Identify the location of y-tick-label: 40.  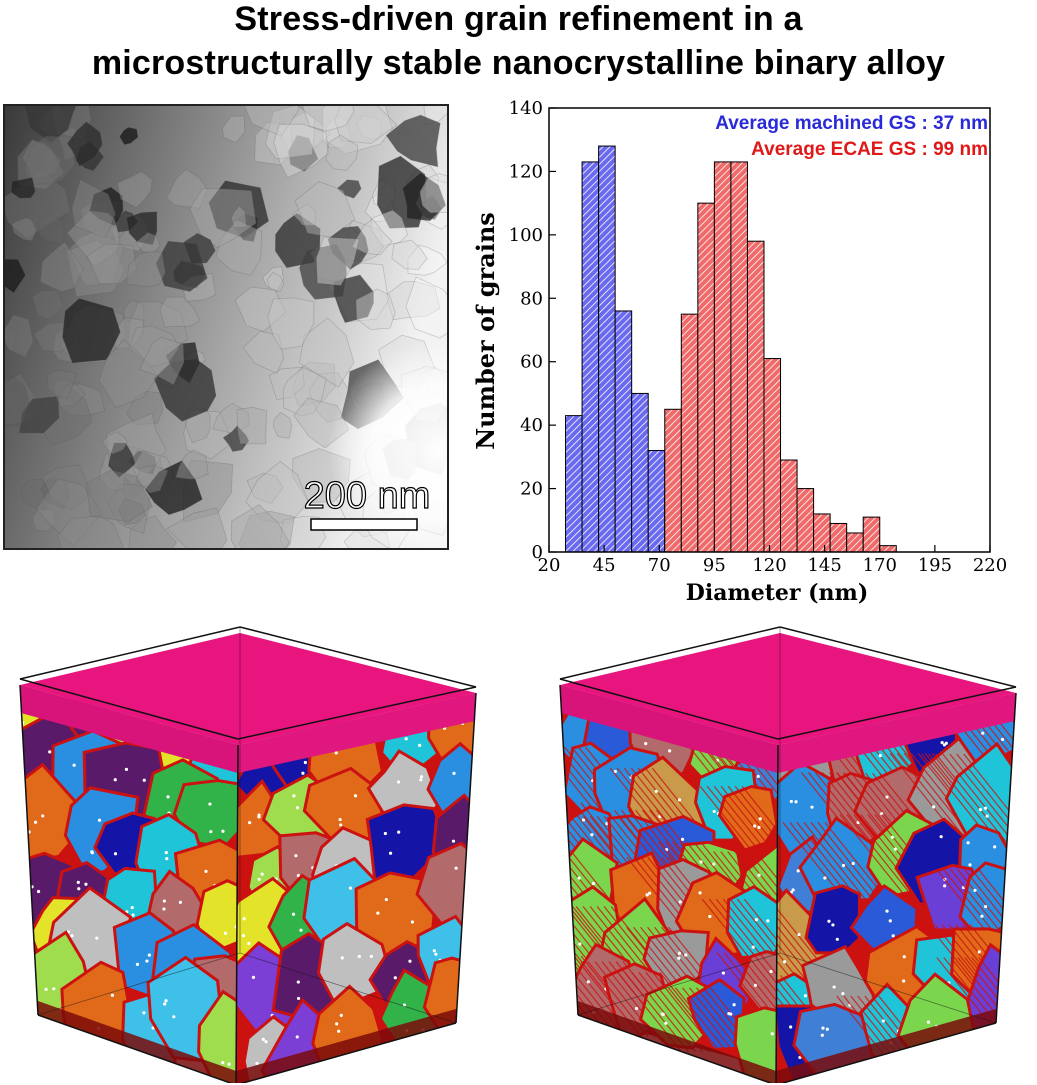
(531, 425).